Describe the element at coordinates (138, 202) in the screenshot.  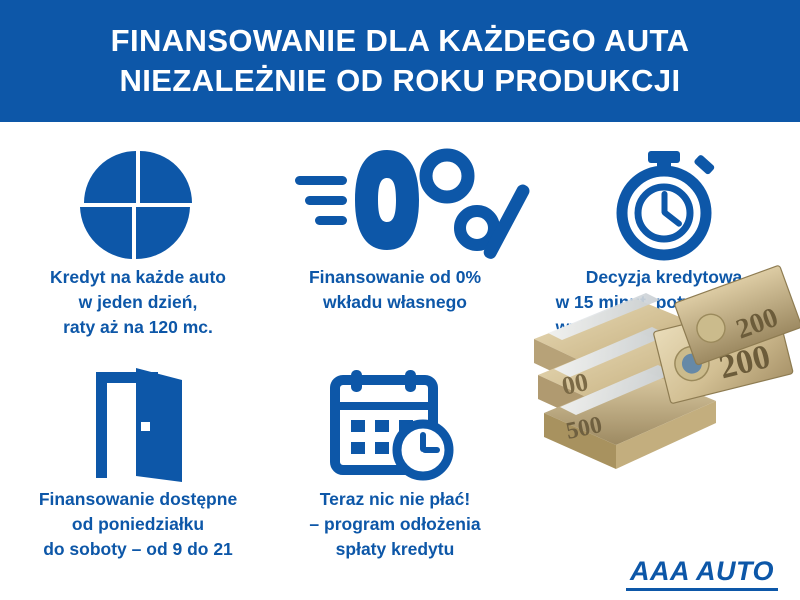
I see `pie-chart-icon` at that location.